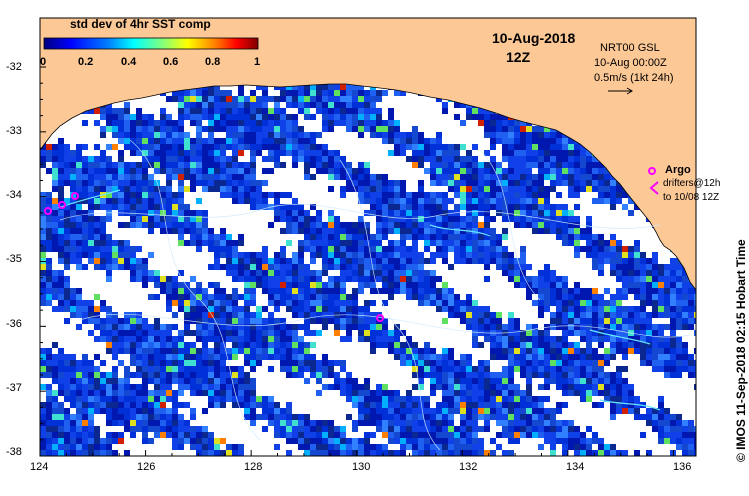 The height and width of the screenshot is (496, 749). Describe the element at coordinates (682, 467) in the screenshot. I see `longitude-tick-label: 136` at that location.